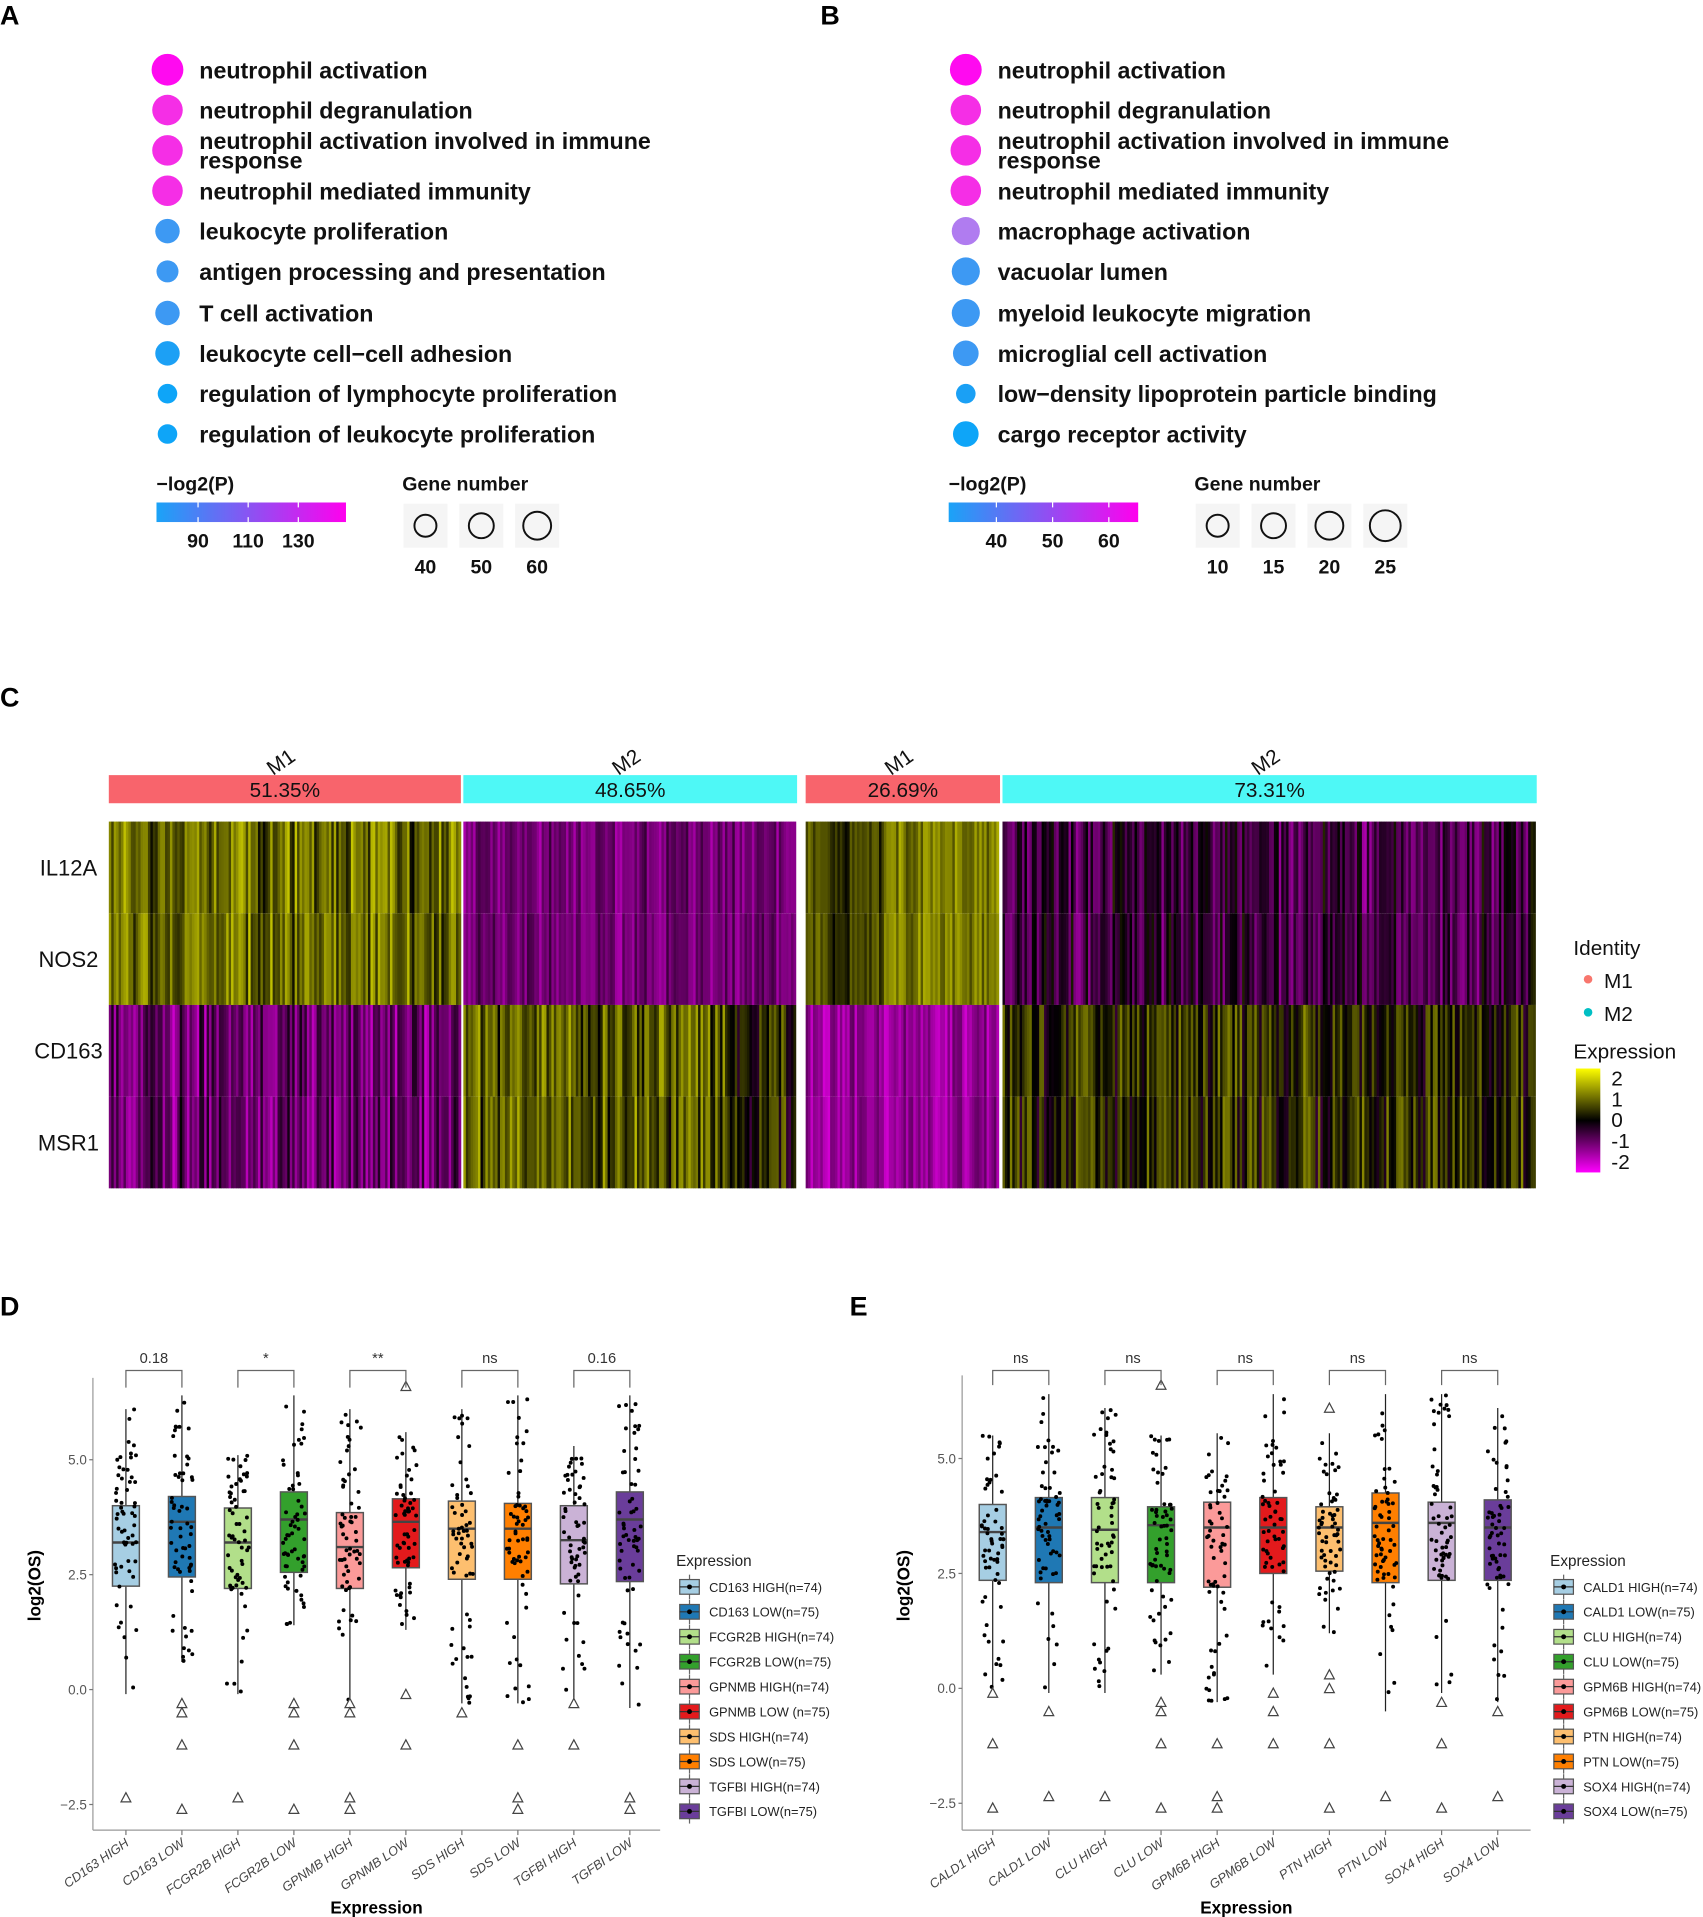 This screenshot has height=1917, width=1703. Describe the element at coordinates (1617, 1079) in the screenshot. I see `expression-legend-tick: 2` at that location.